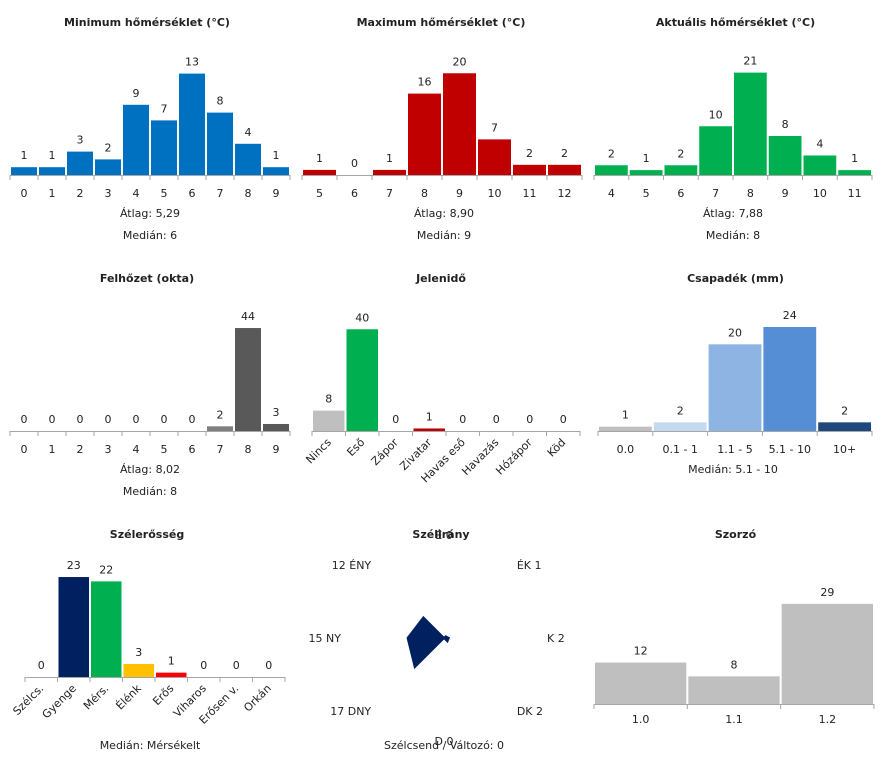  I want to click on chart-title: Szélirány, so click(440, 534).